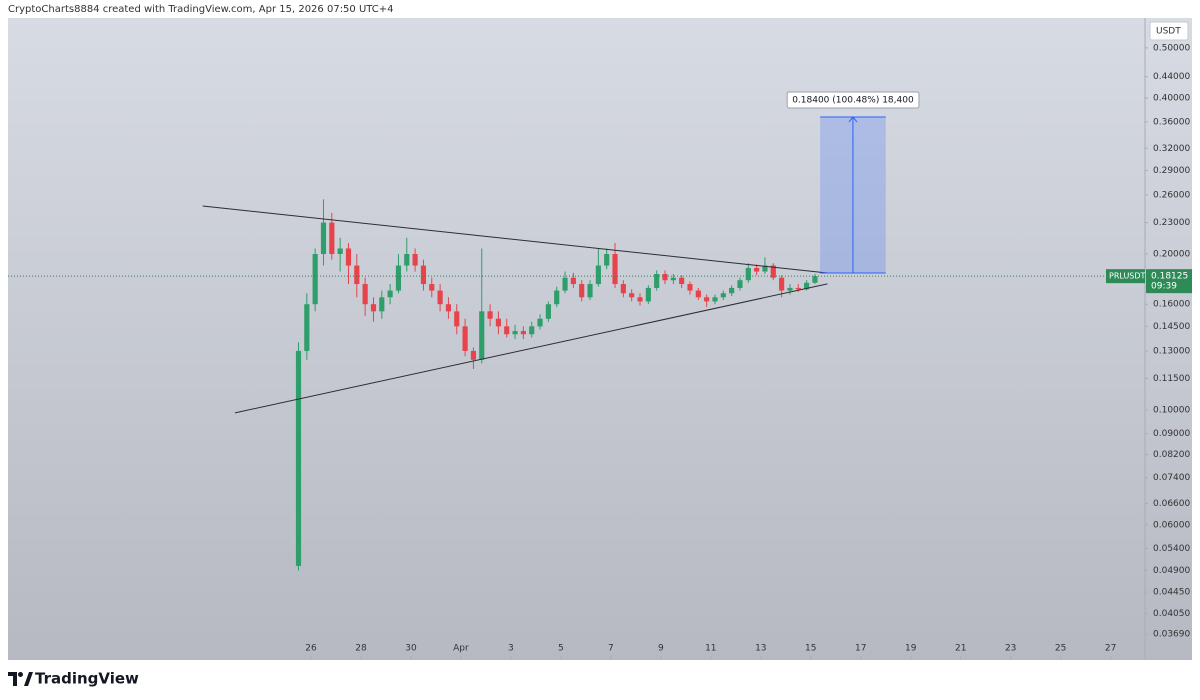 This screenshot has height=700, width=1200. Describe the element at coordinates (1060, 649) in the screenshot. I see `x-tick-label: 25` at that location.